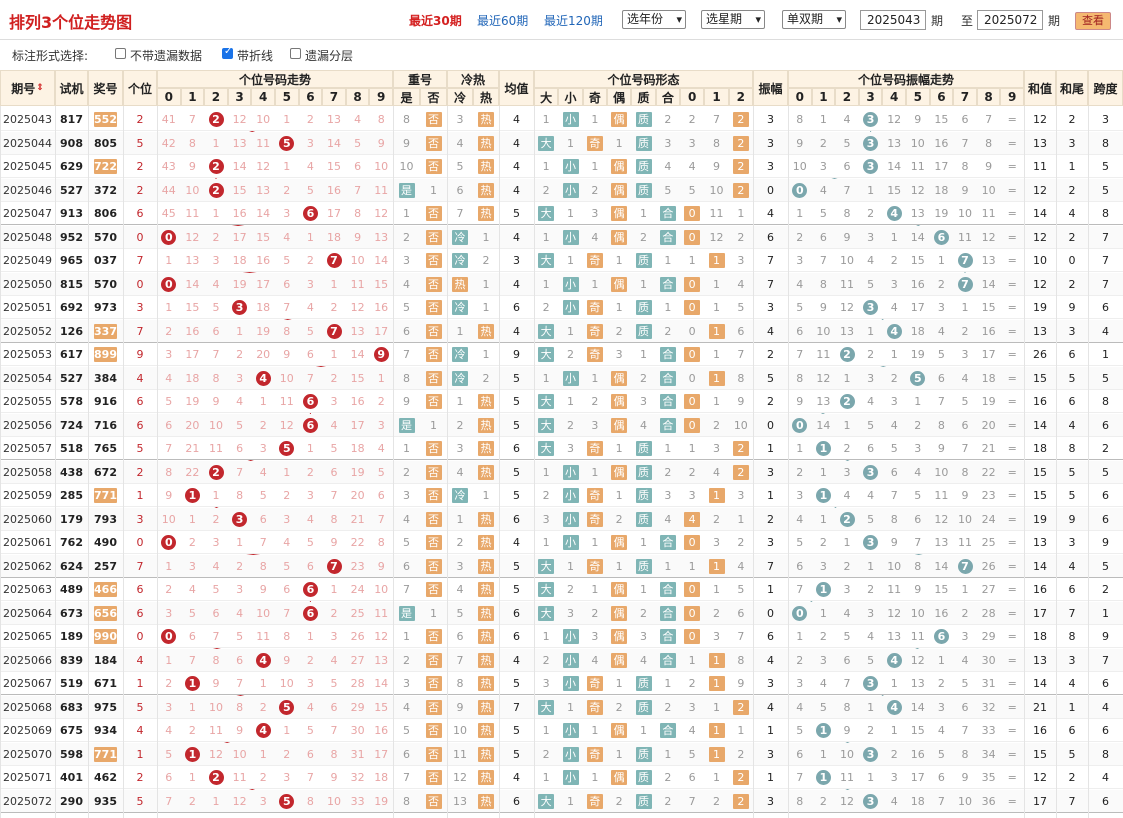  What do you see at coordinates (105, 566) in the screenshot?
I see `prize-cell: 257` at bounding box center [105, 566].